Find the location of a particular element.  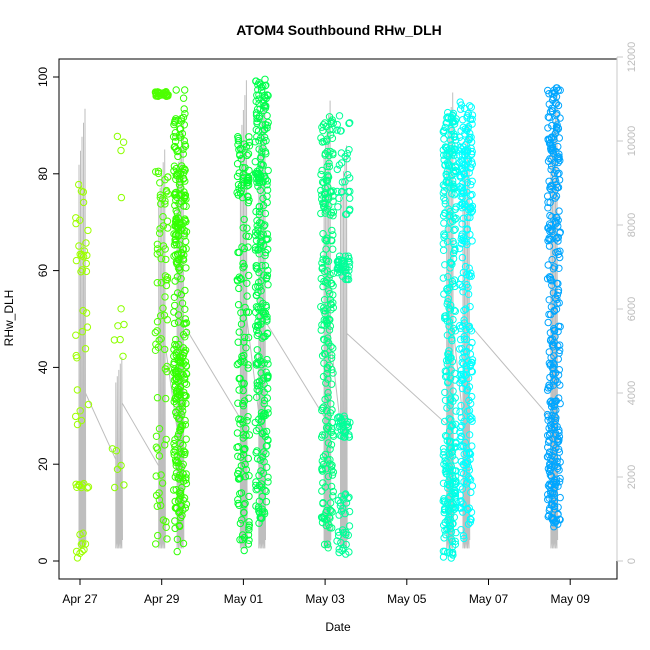

y-right-tick-label: 8000 is located at coordinates (632, 225).